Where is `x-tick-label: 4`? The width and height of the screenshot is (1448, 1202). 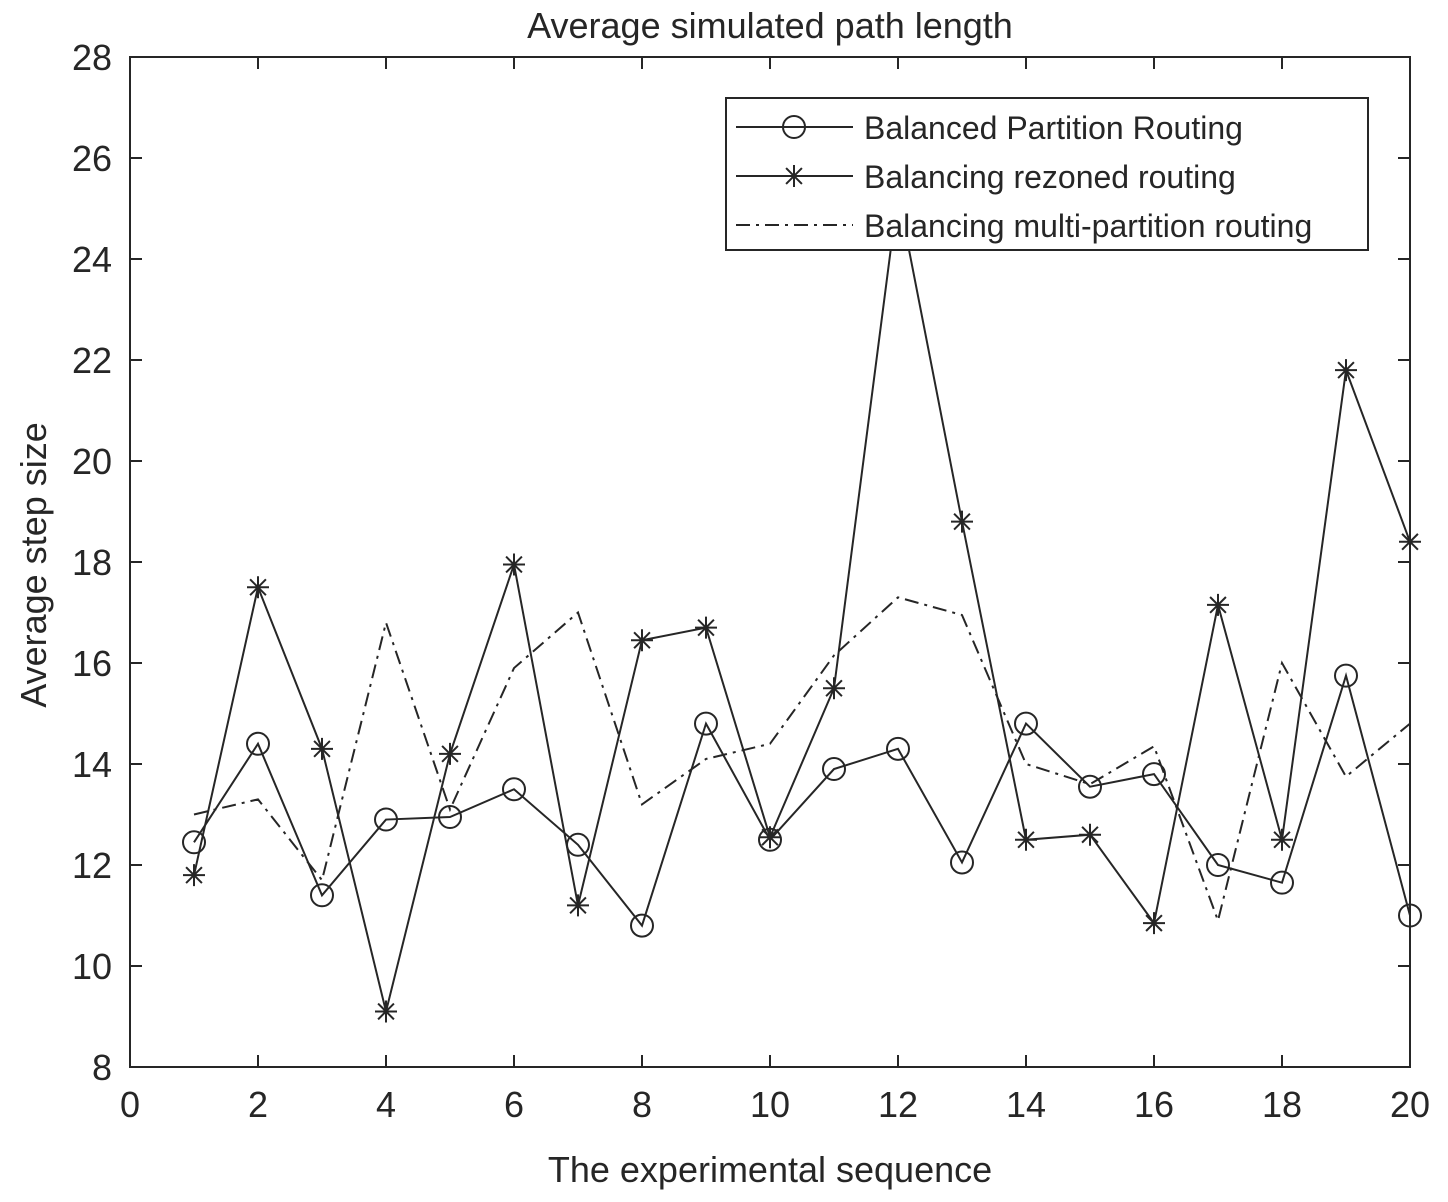
x-tick-label: 4 is located at coordinates (386, 1104).